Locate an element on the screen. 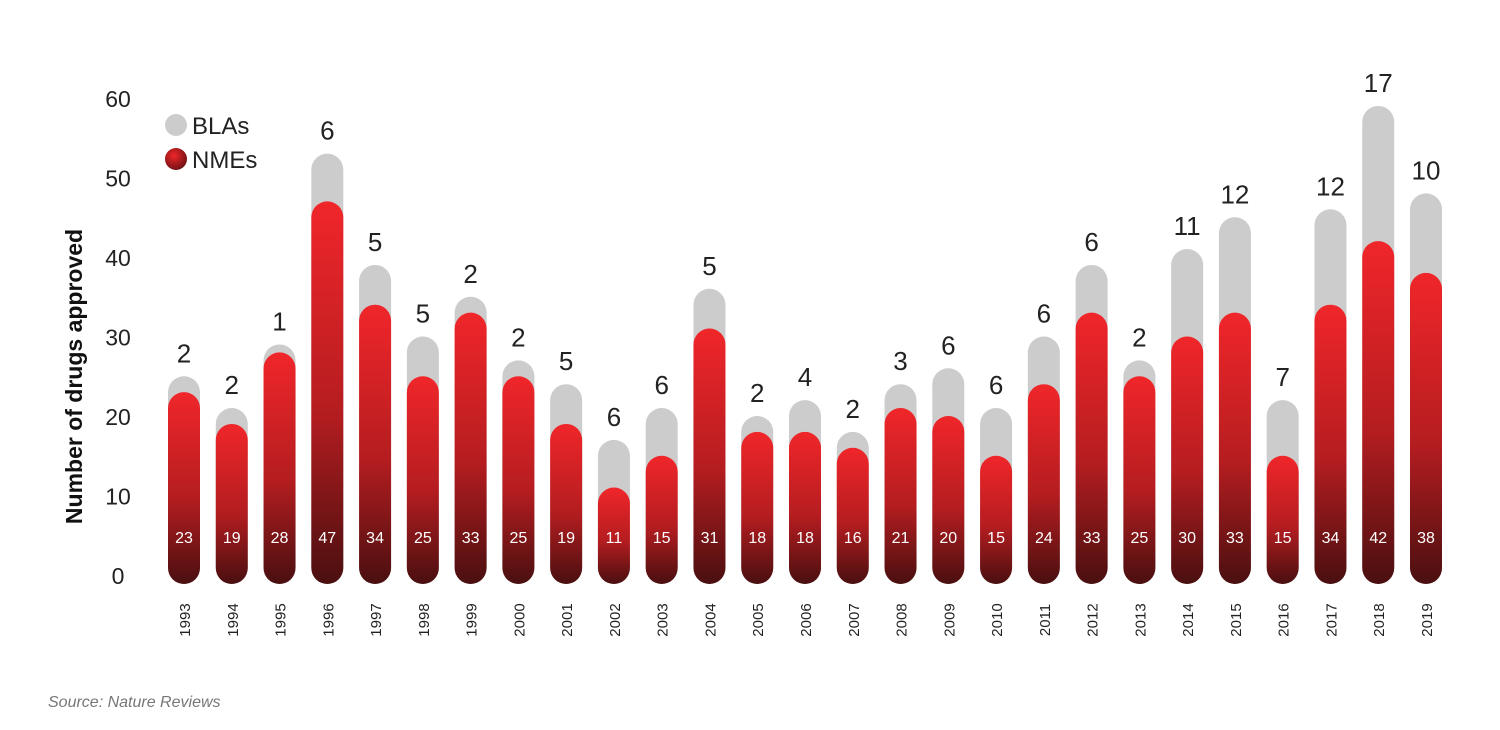 The width and height of the screenshot is (1500, 730). x-tick-label: 2001 is located at coordinates (567, 619).